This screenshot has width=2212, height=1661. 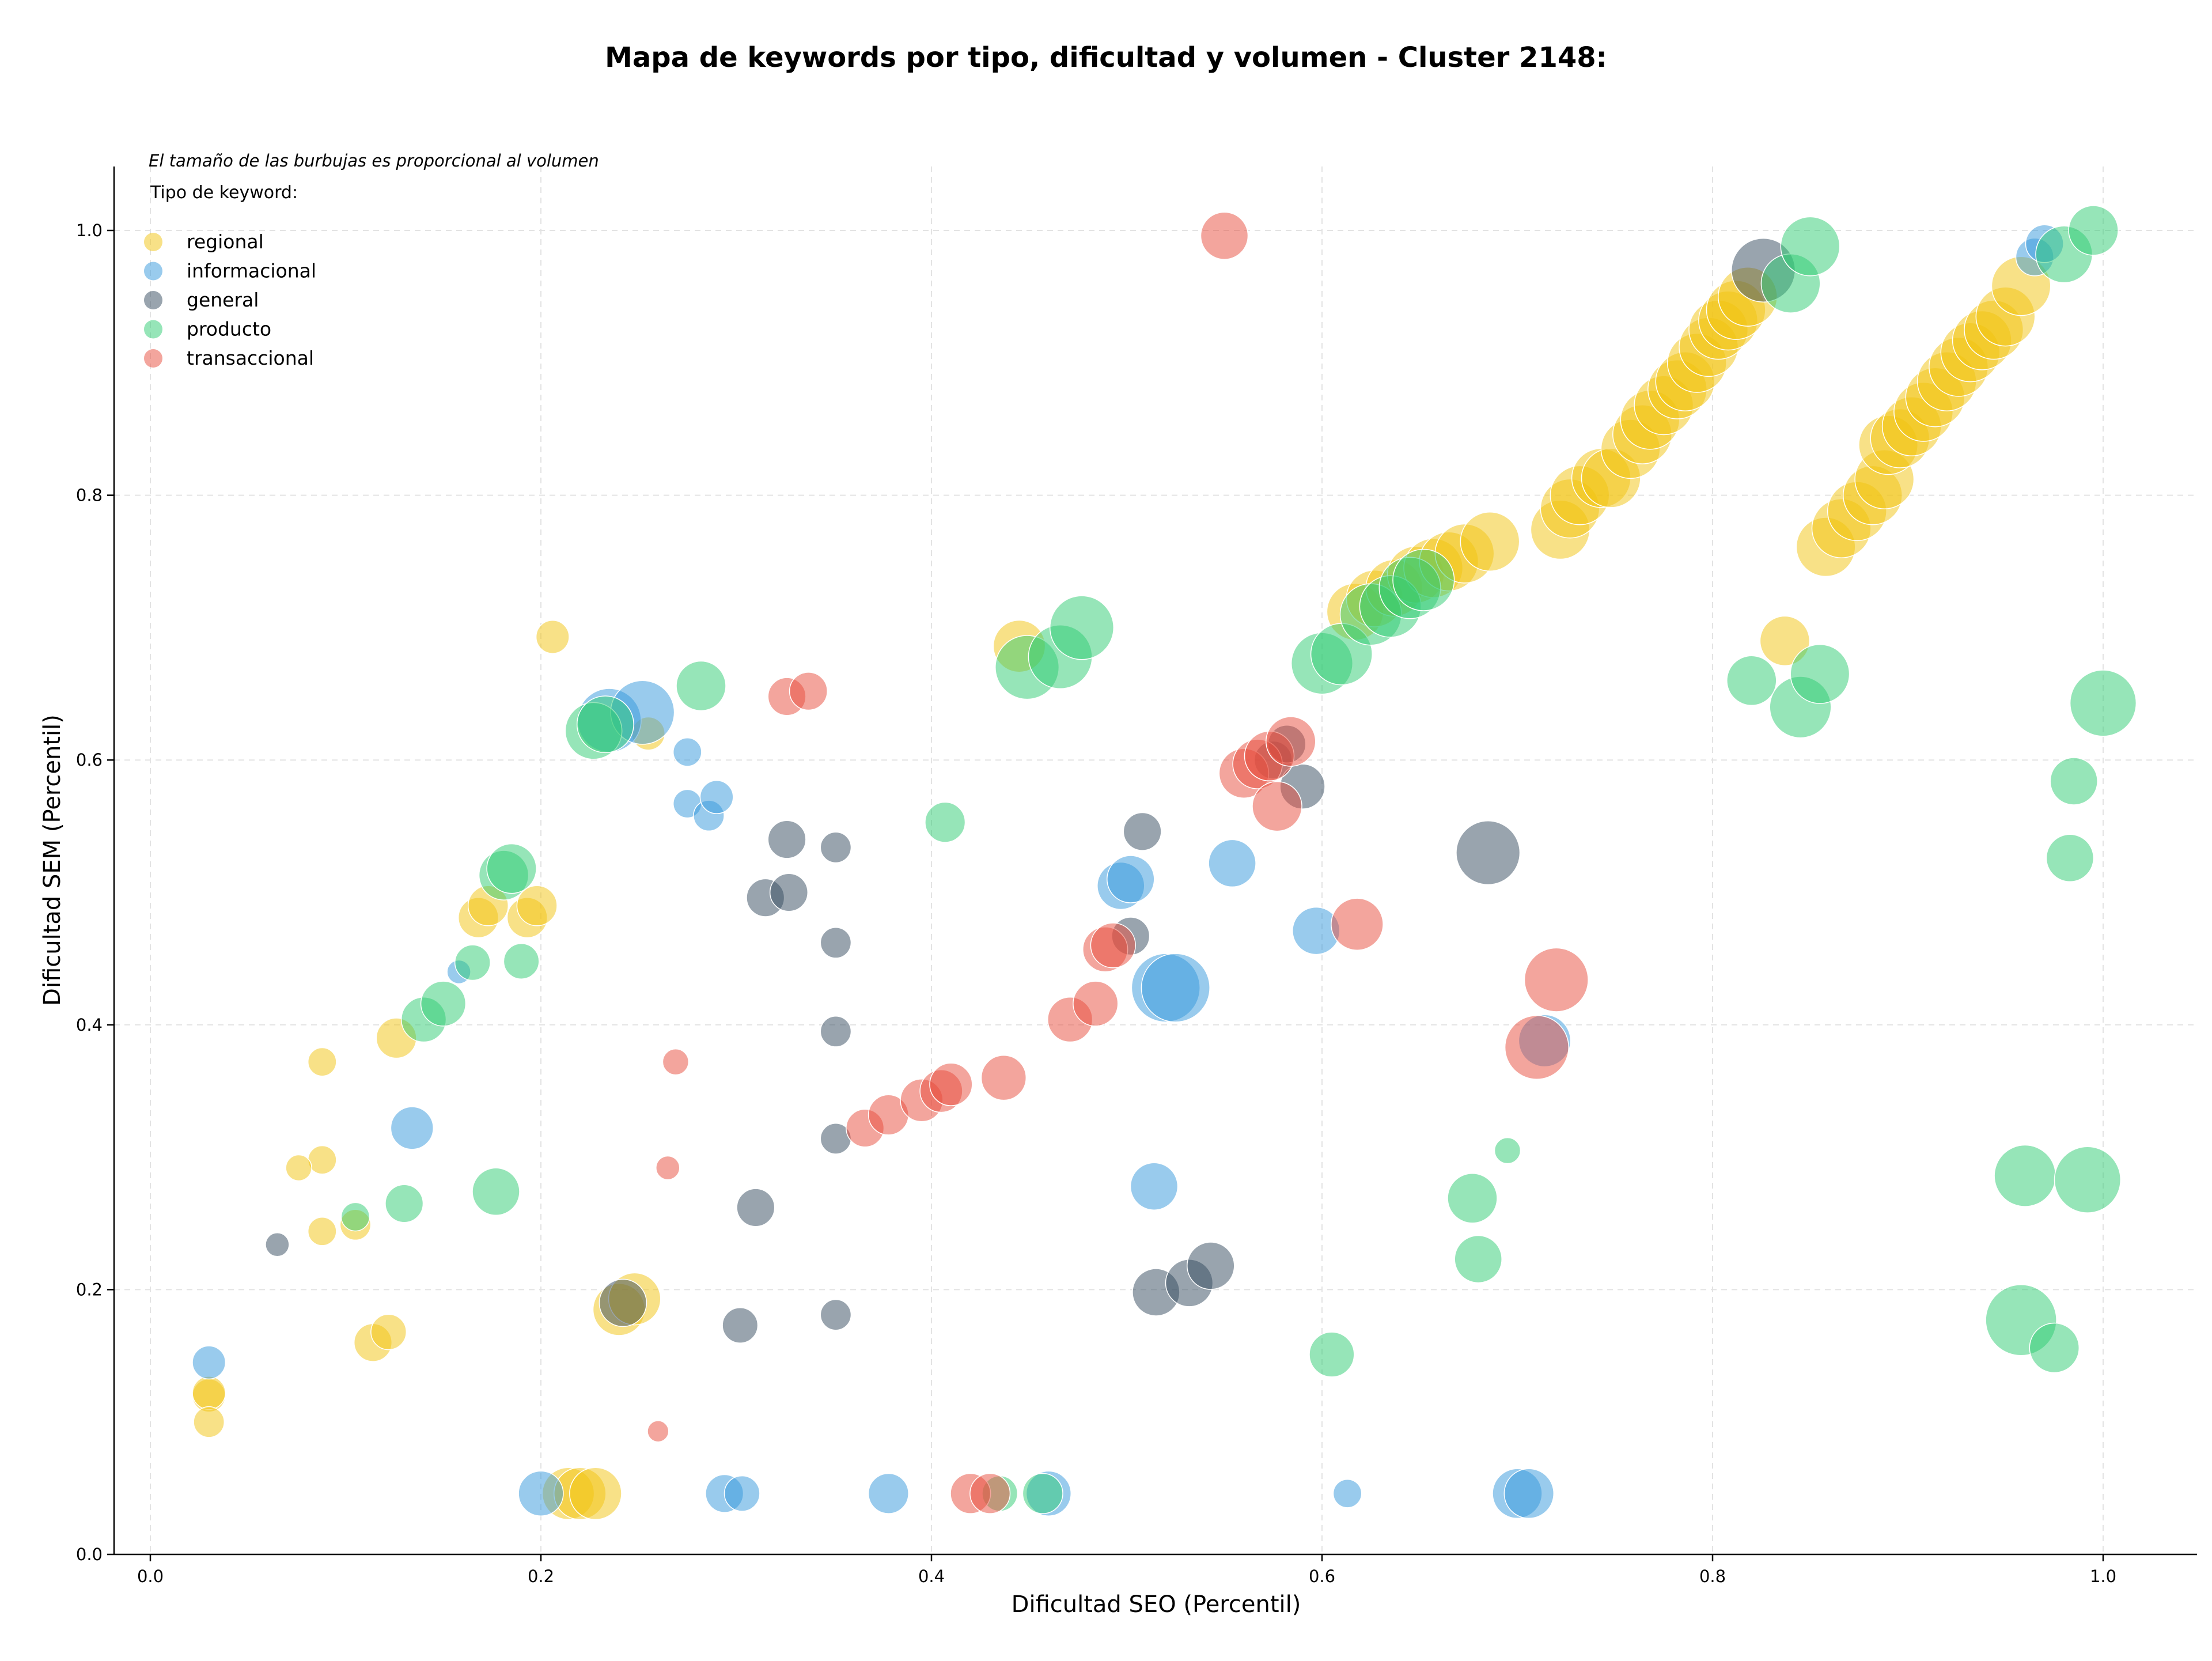 What do you see at coordinates (1712, 1576) in the screenshot?
I see `x-tick-label: 0.8` at bounding box center [1712, 1576].